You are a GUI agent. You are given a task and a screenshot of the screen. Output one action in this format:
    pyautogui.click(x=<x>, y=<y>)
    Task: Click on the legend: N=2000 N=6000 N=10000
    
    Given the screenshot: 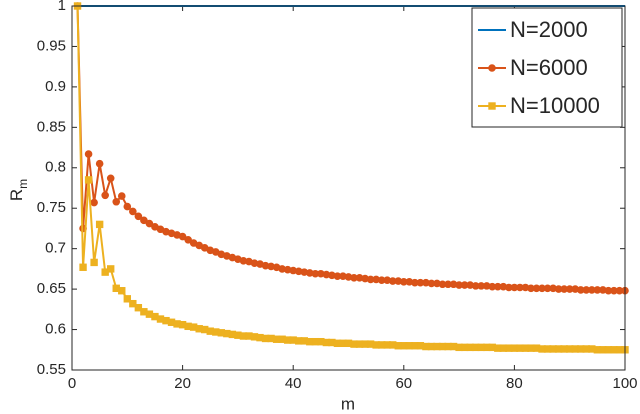 What is the action you would take?
    pyautogui.click(x=547, y=67)
    